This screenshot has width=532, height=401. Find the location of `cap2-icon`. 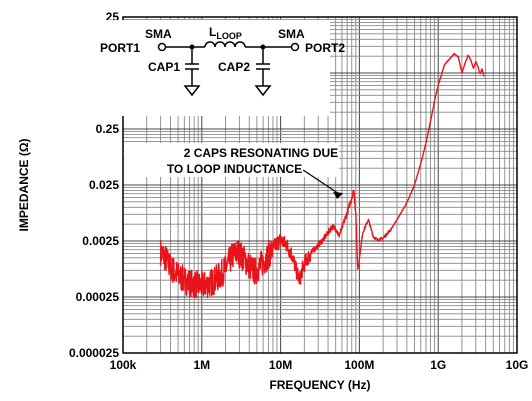

cap2-icon is located at coordinates (263, 66).